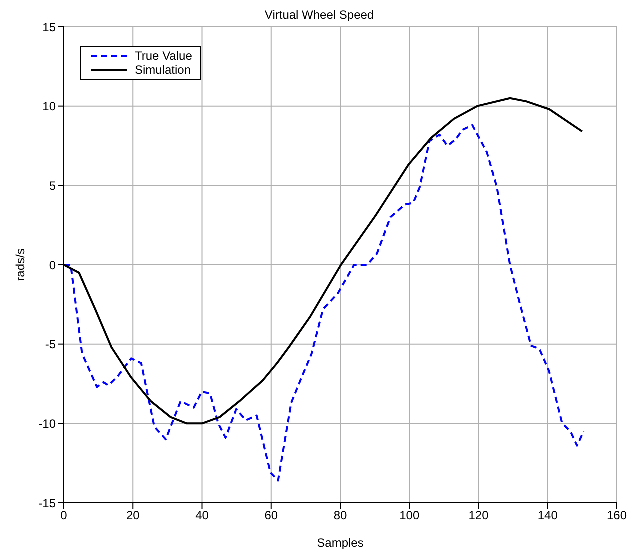  Describe the element at coordinates (49, 107) in the screenshot. I see `y-tick-label: 10` at that location.